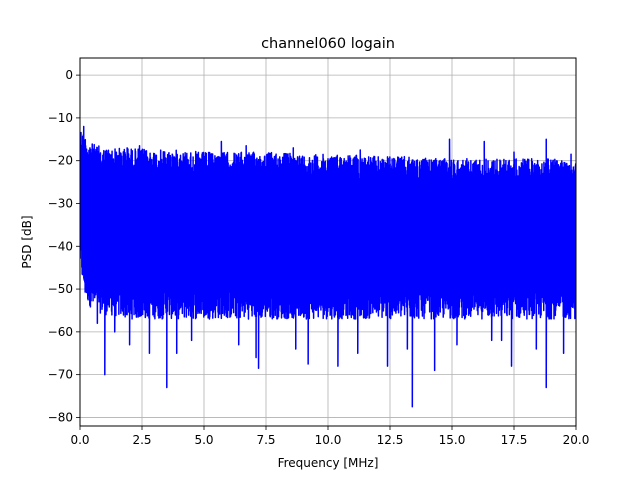 The width and height of the screenshot is (640, 480). What do you see at coordinates (60, 203) in the screenshot?
I see `y-tick-label: −30` at bounding box center [60, 203].